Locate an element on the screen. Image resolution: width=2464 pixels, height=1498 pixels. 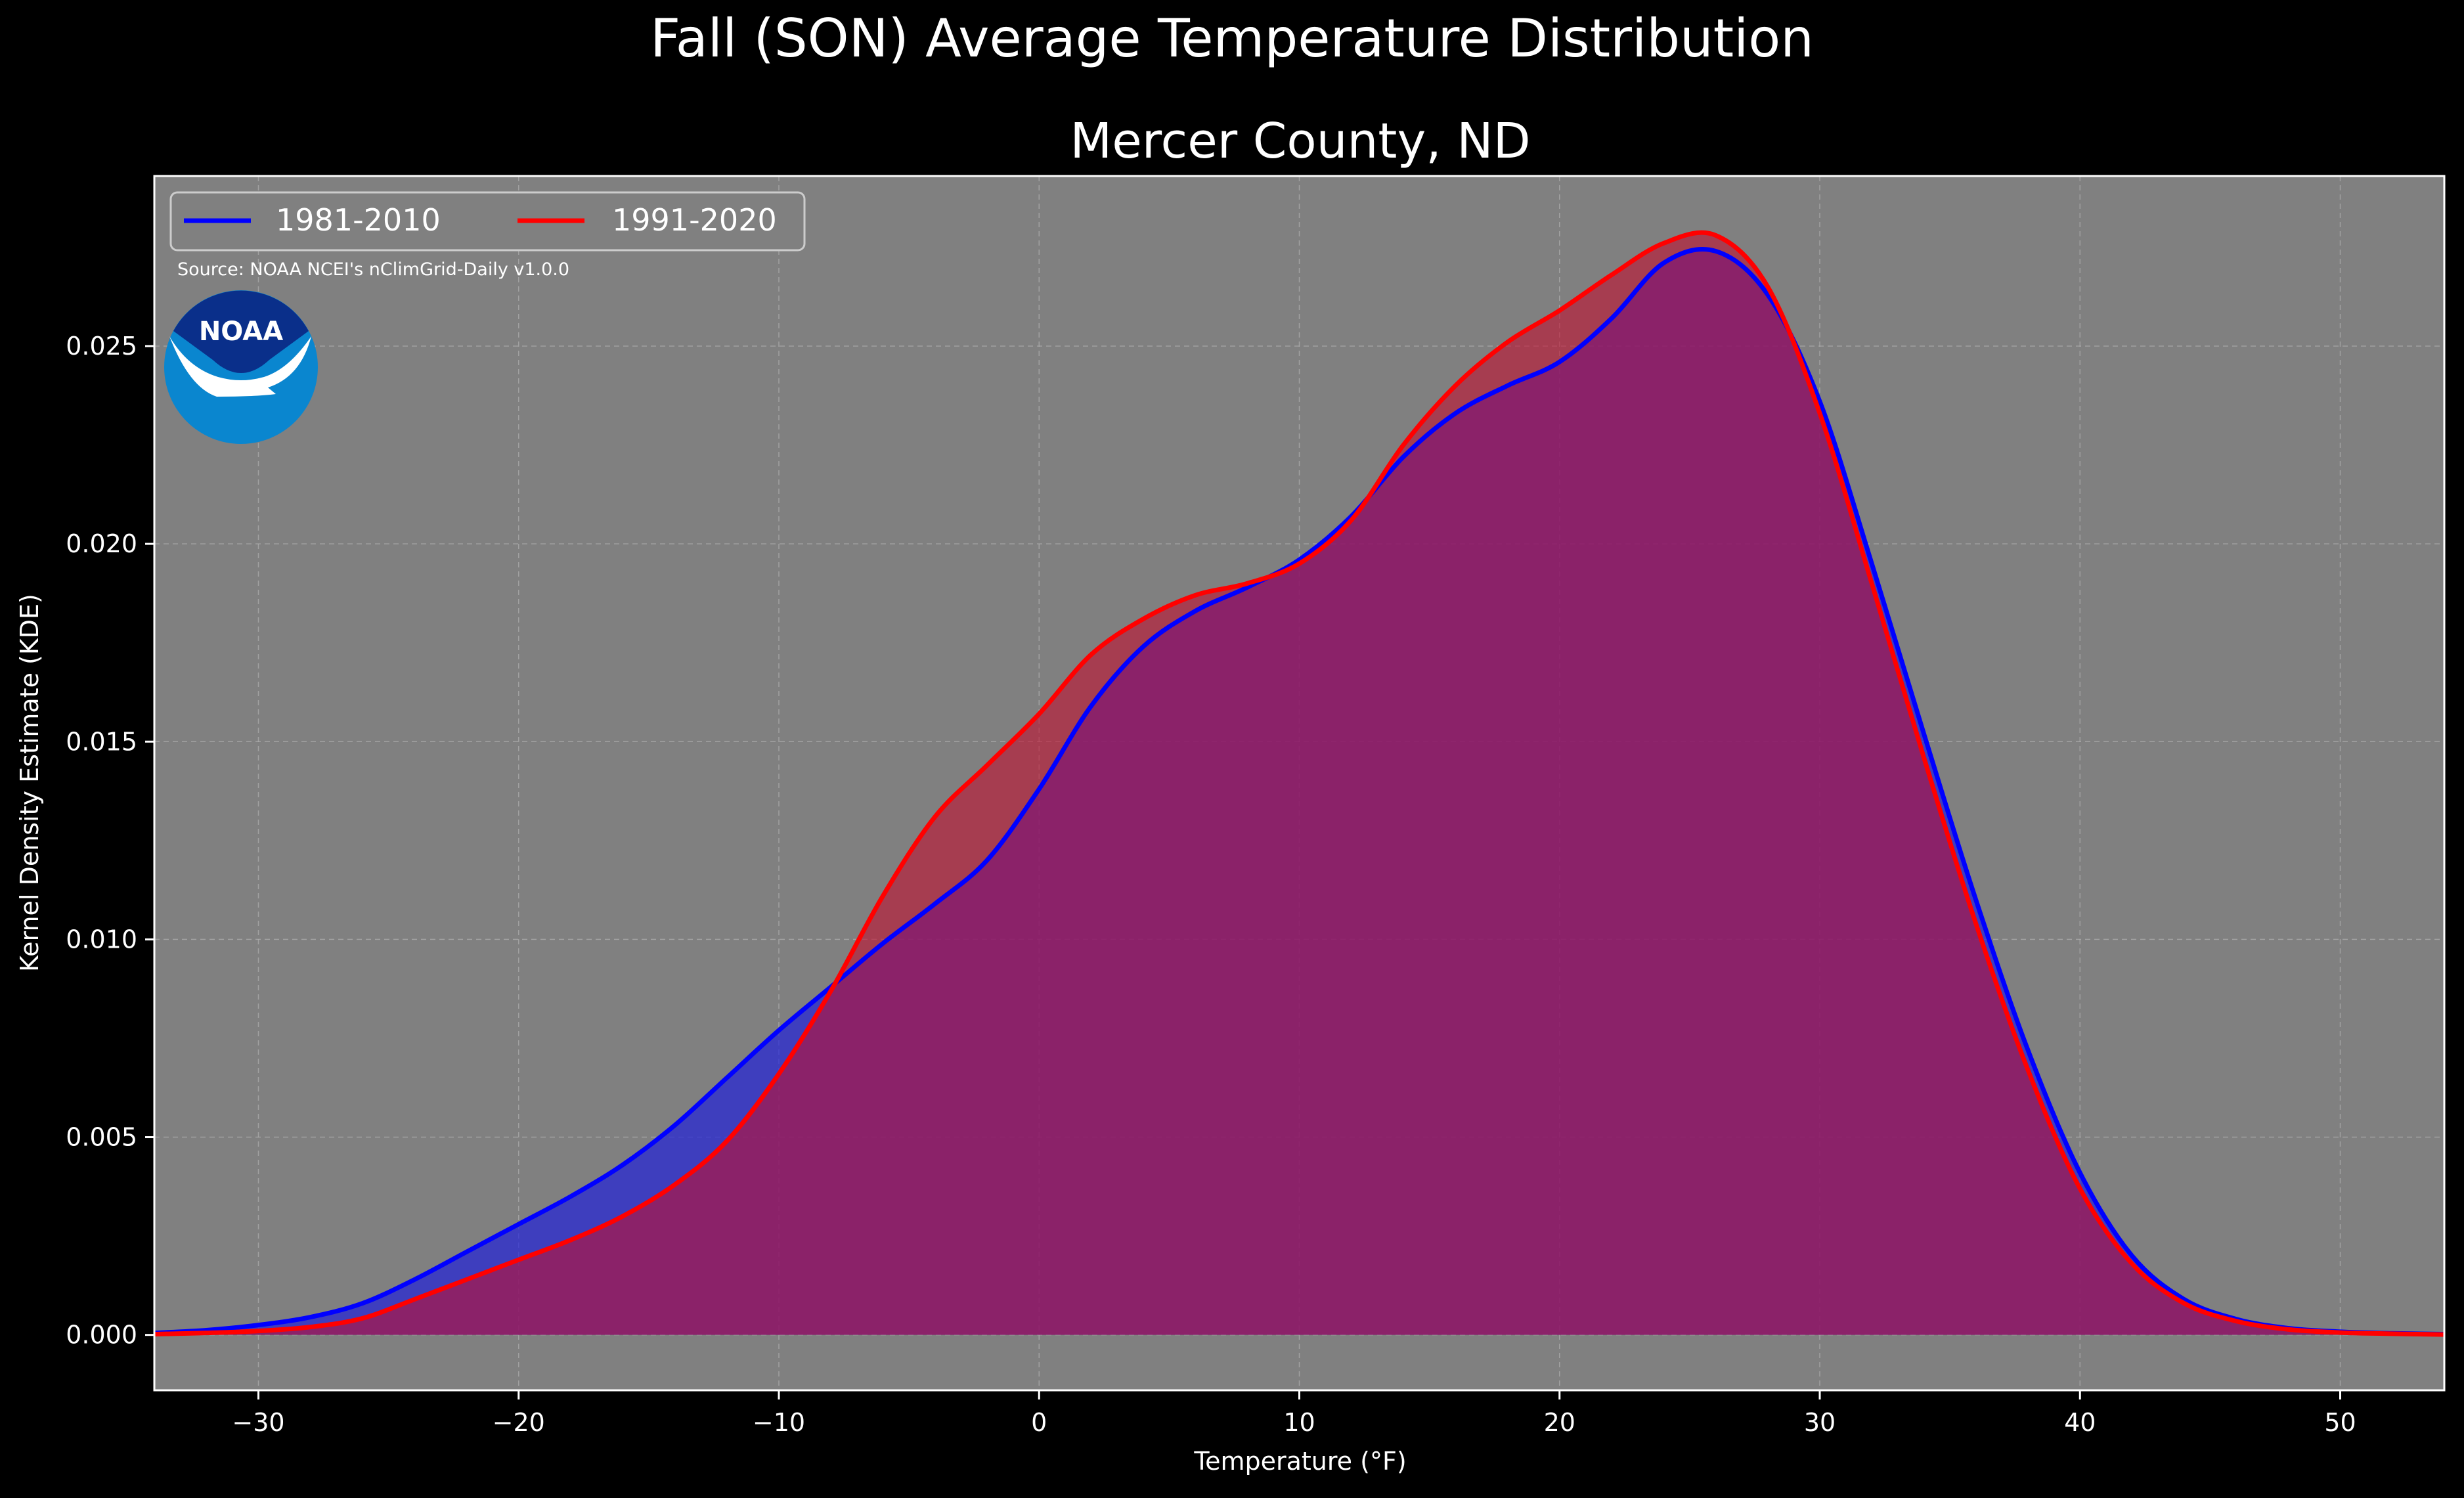
noaa-logo-text: NOAA is located at coordinates (241, 332).